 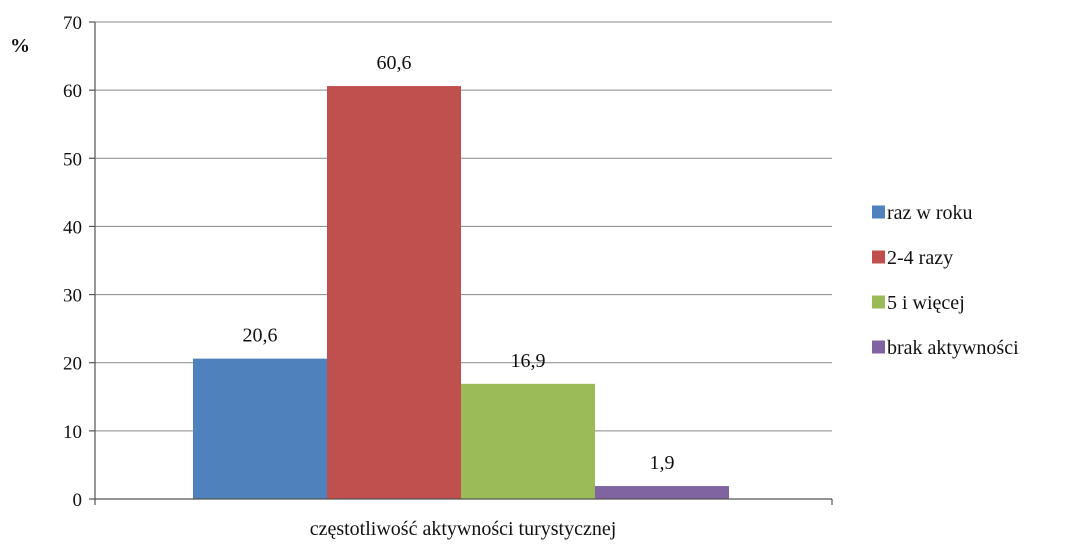 I want to click on y-tick-label: 40, so click(x=72, y=227).